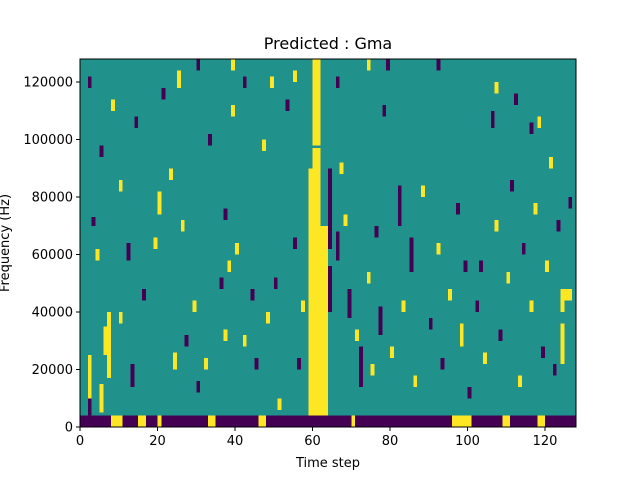 The image size is (640, 480). What do you see at coordinates (52, 198) in the screenshot?
I see `y-tick-label-4: 80000` at bounding box center [52, 198].